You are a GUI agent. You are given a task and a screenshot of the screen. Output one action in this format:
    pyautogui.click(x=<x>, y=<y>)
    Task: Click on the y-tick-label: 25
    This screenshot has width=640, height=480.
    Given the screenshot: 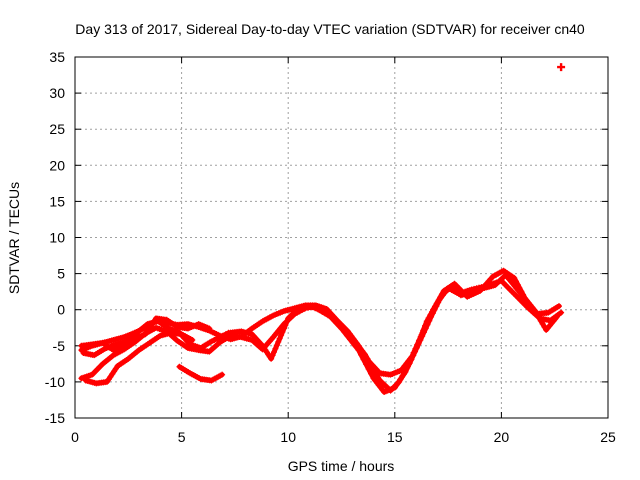 What is the action you would take?
    pyautogui.click(x=57, y=129)
    